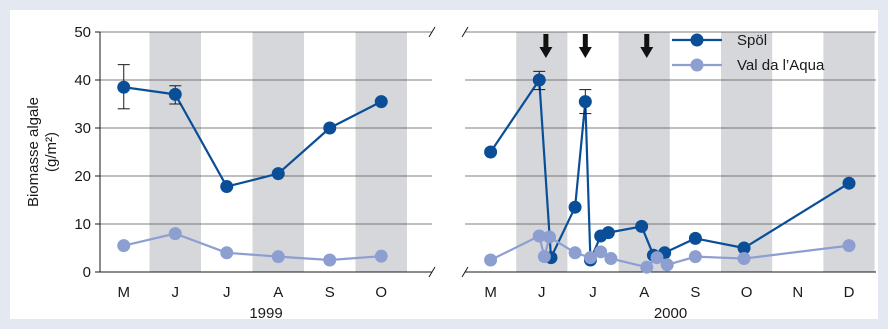 The width and height of the screenshot is (888, 329). I want to click on month-label-1999-4: A, so click(278, 292).